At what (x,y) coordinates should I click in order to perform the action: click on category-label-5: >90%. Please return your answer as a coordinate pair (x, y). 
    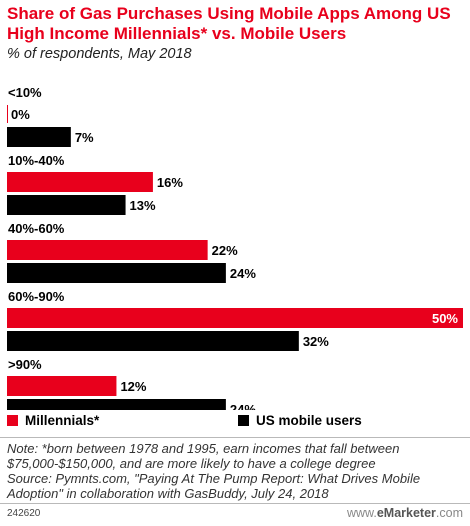
    Looking at the image, I should click on (25, 364).